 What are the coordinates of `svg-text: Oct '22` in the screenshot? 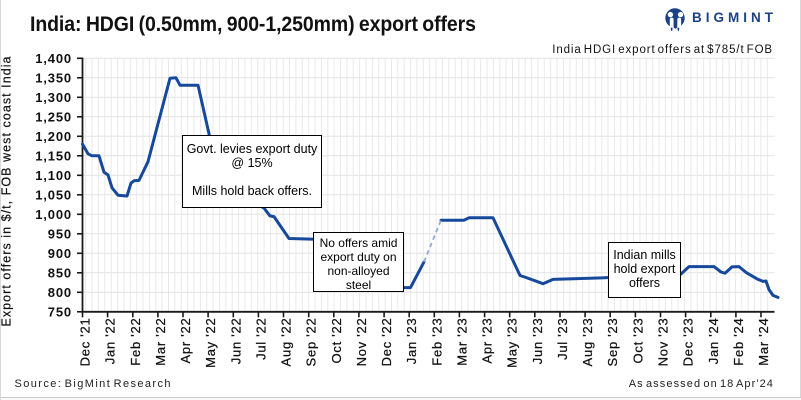 It's located at (336, 341).